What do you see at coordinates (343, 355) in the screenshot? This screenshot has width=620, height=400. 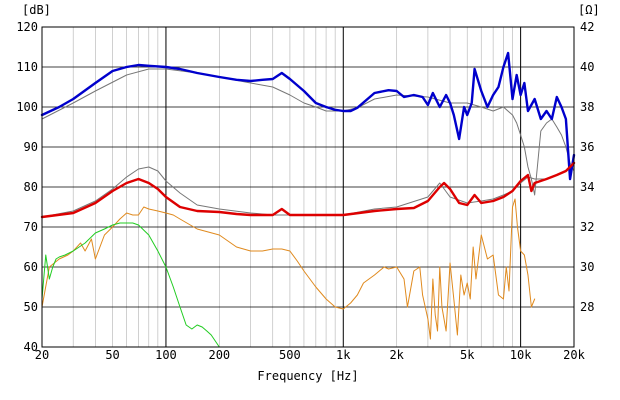 I see `x-tick-label: 1k` at bounding box center [343, 355].